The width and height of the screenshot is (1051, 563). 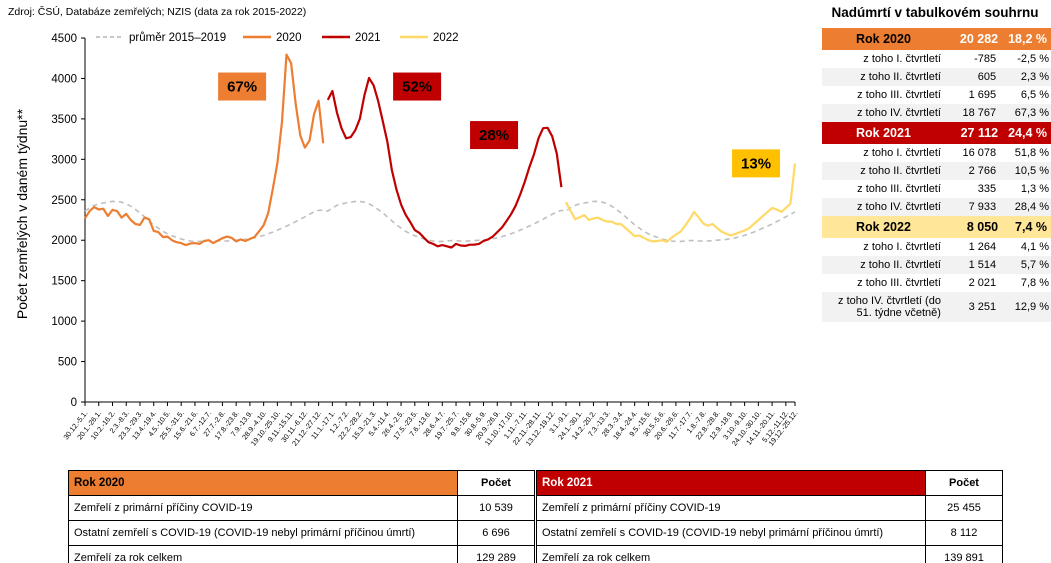 What do you see at coordinates (1033, 59) in the screenshot?
I see `summary-row-percent: -2,5 %` at bounding box center [1033, 59].